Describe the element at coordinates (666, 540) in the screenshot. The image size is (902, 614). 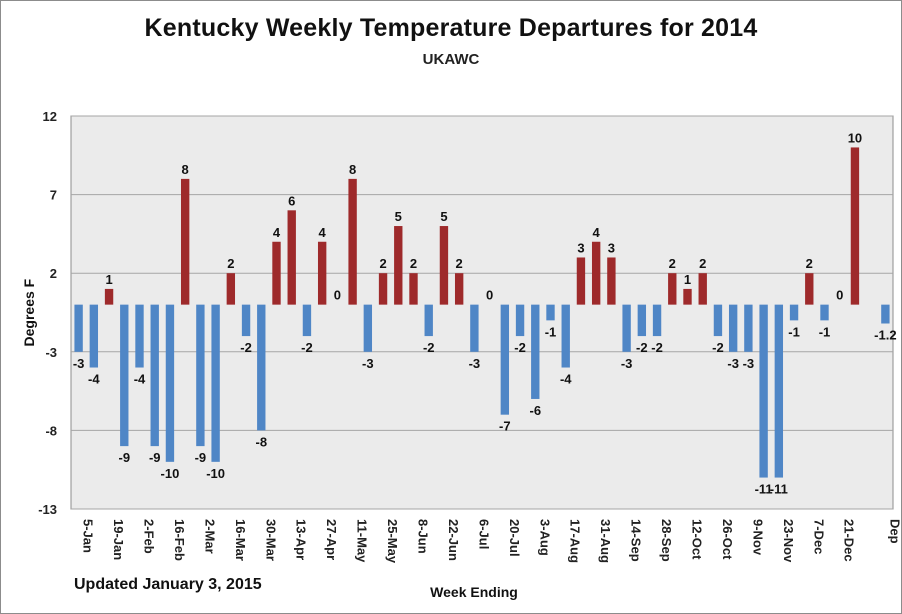
I see `x-tick-label: 28-Sep` at that location.